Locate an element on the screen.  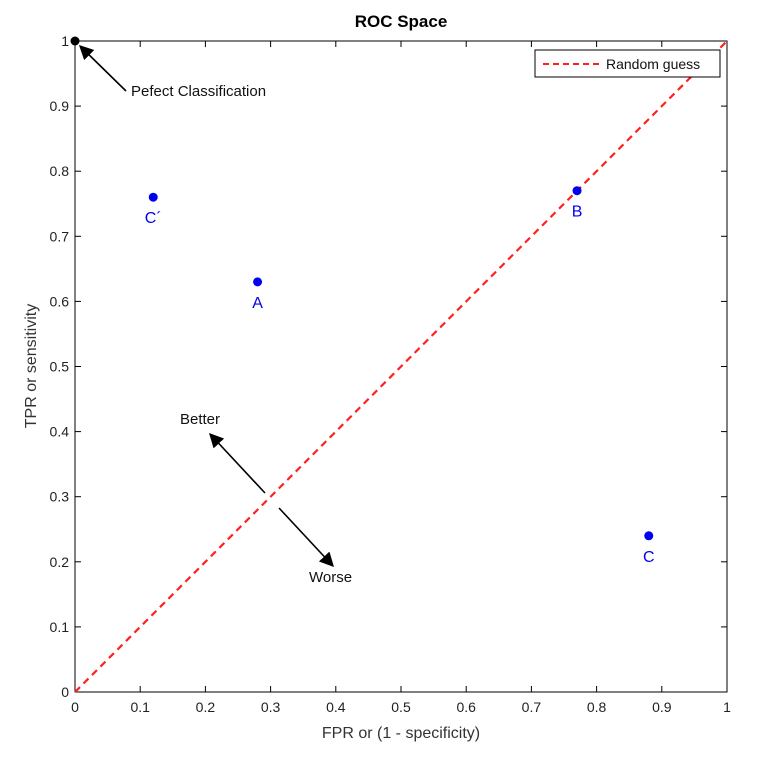
legend: Random guess is located at coordinates (627, 63).